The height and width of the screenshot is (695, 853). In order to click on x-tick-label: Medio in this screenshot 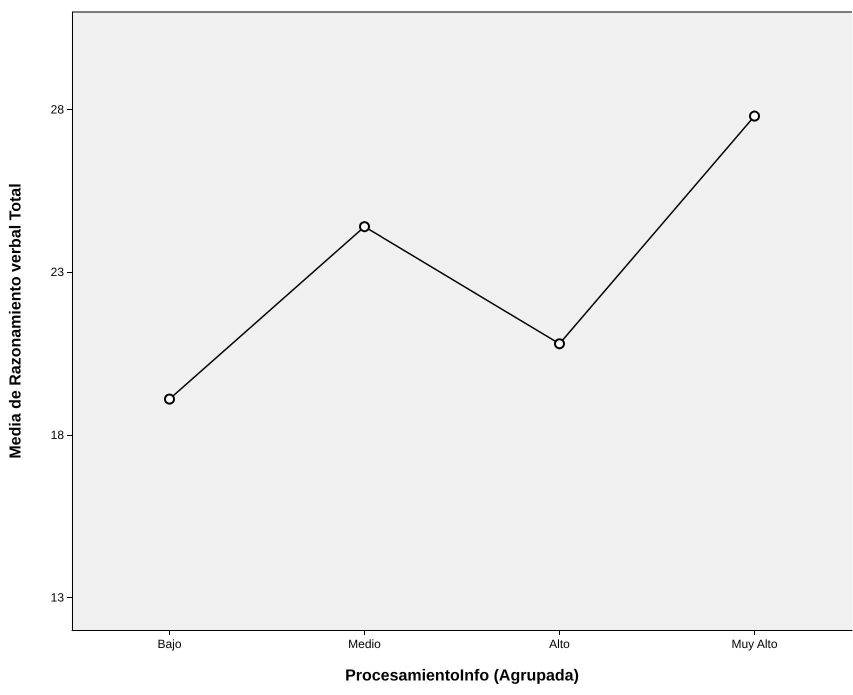, I will do `click(365, 644)`.